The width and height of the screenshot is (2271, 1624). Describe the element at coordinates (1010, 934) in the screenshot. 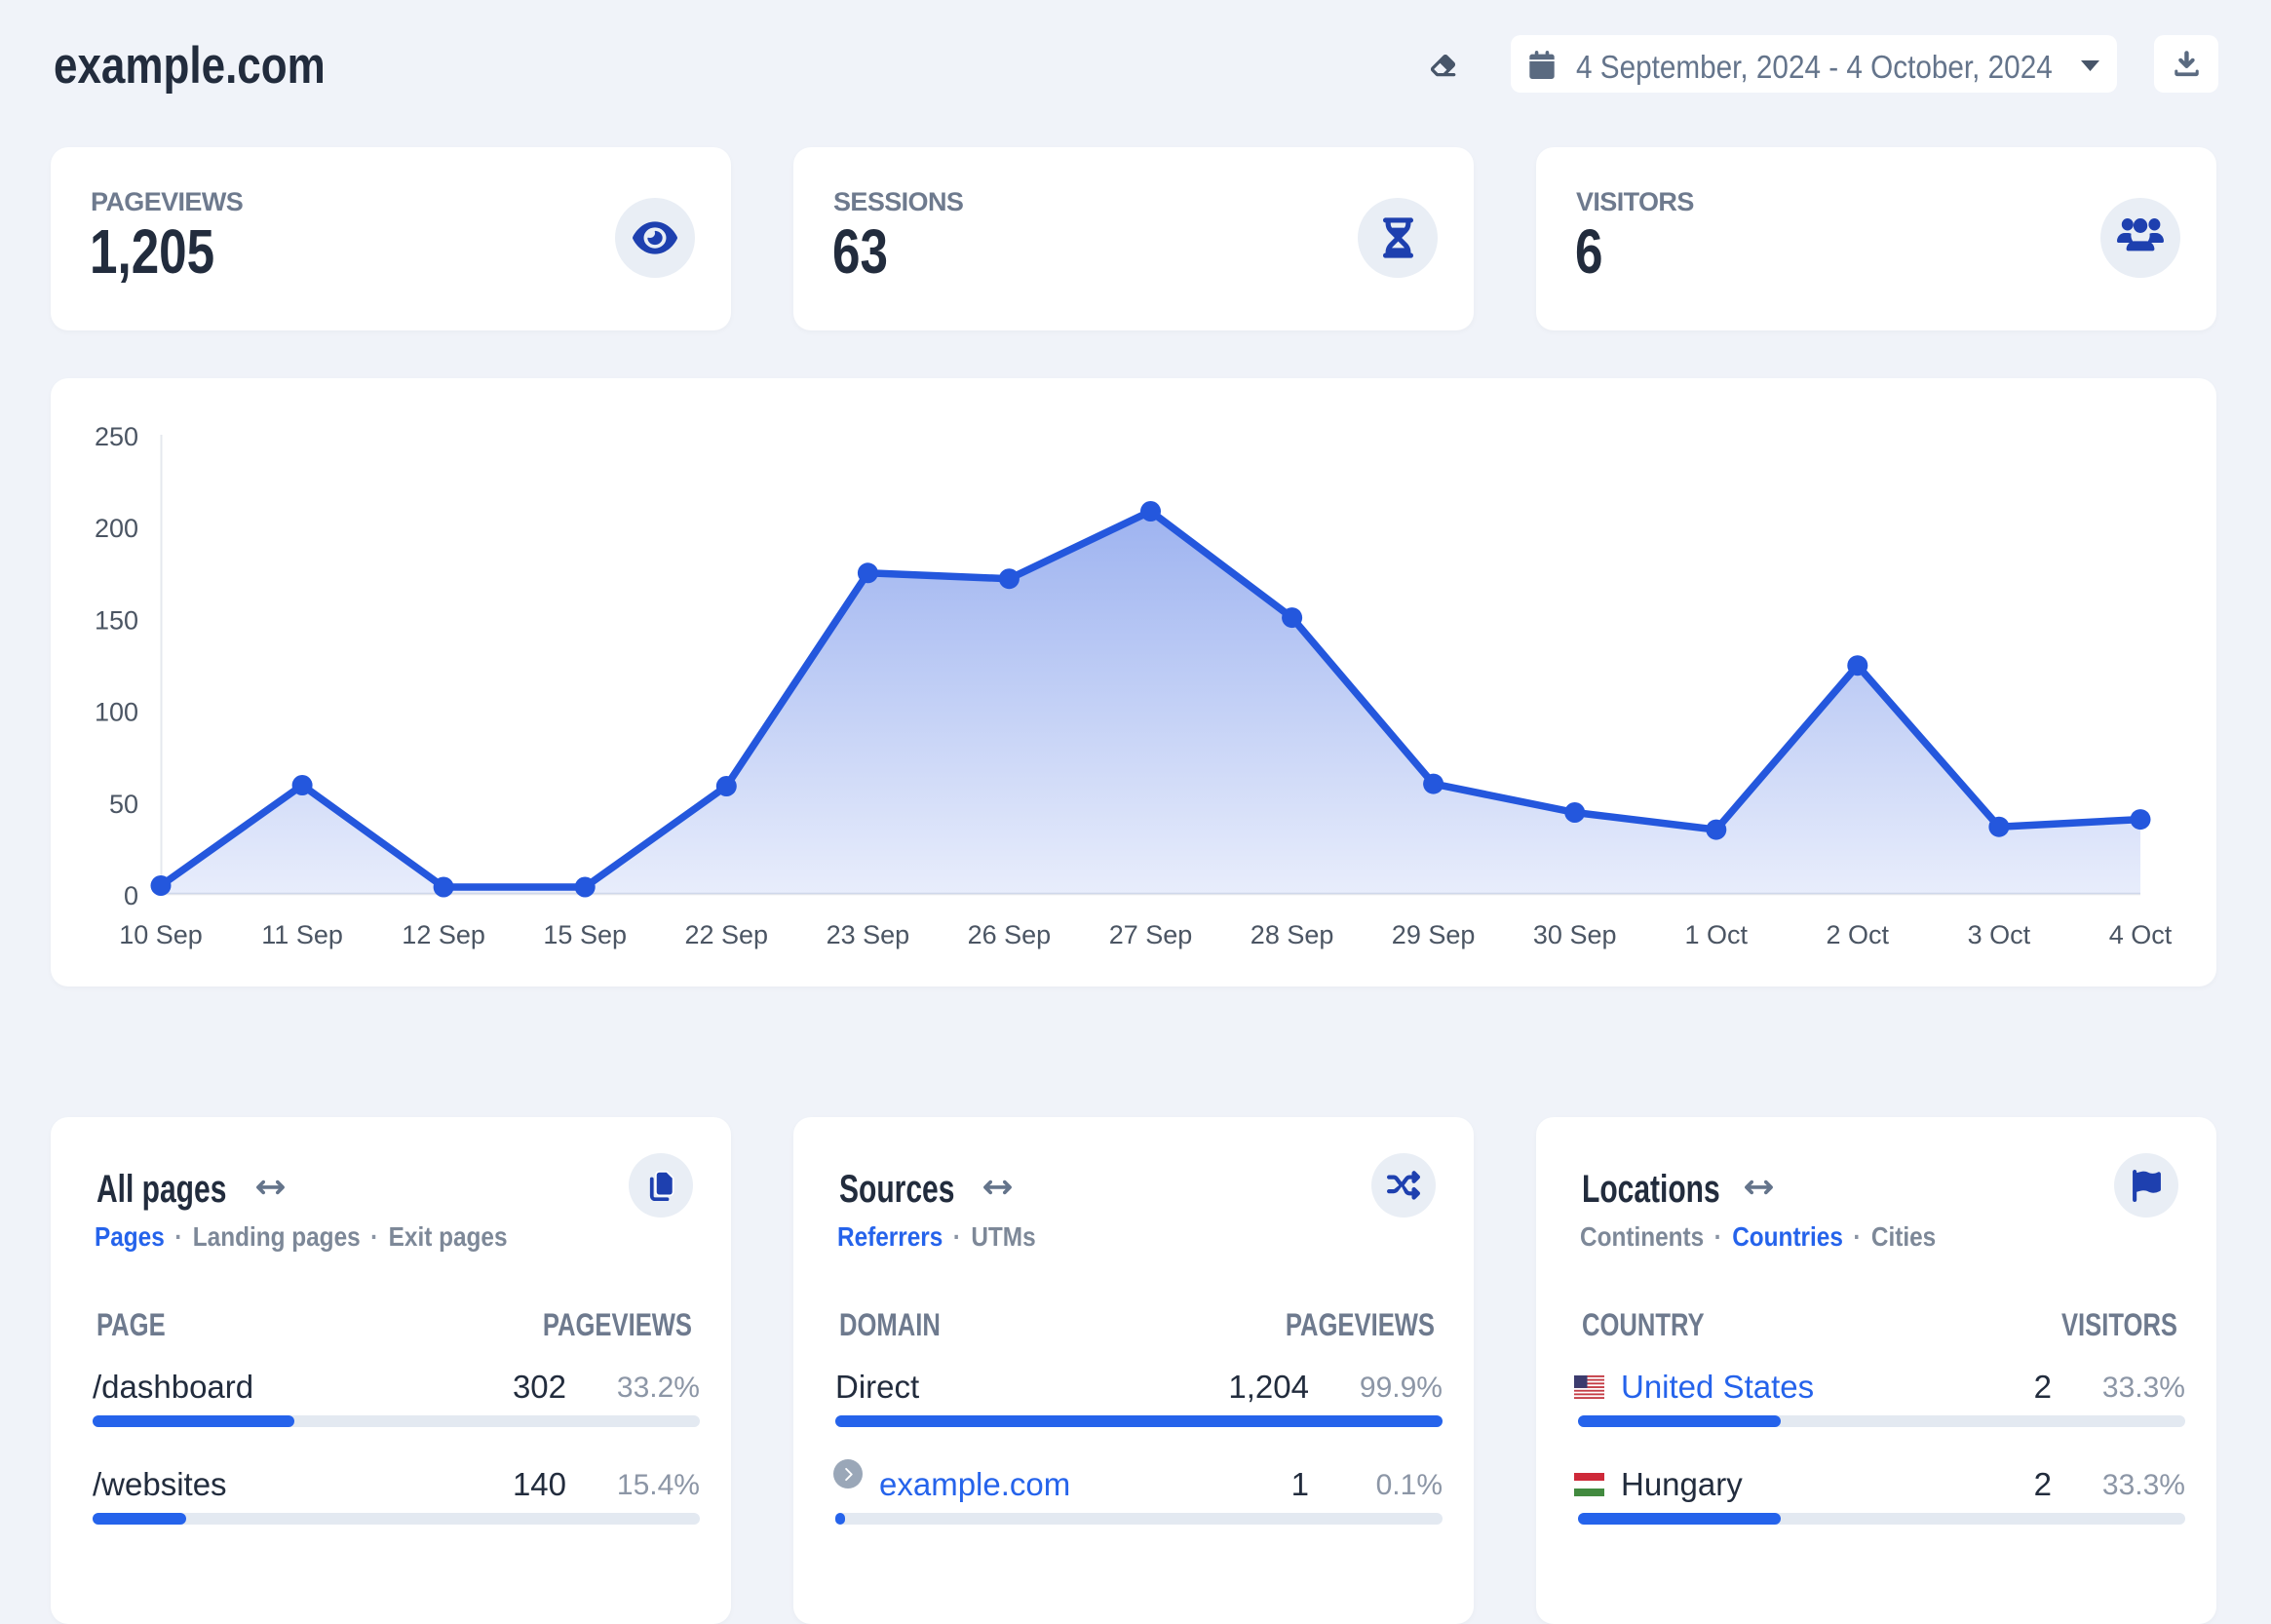

I see `svg-text: 26 Sep` at that location.